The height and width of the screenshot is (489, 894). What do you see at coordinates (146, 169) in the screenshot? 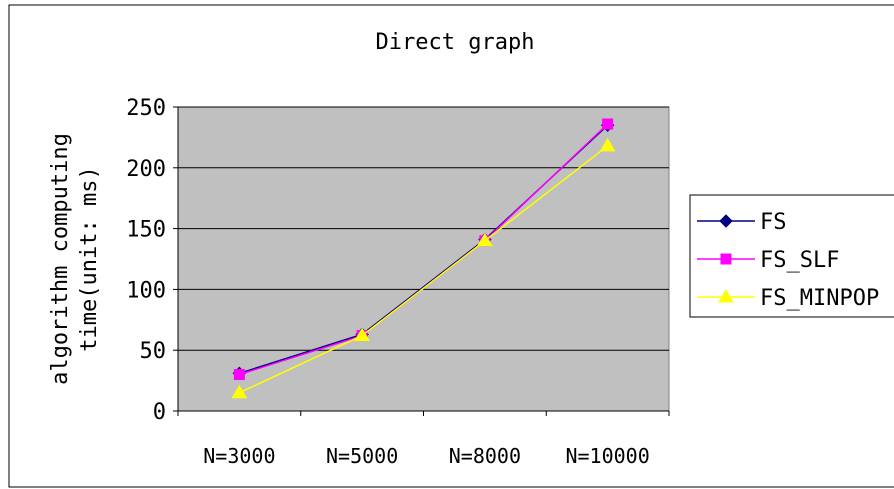
I see `y-tick-label: 200` at bounding box center [146, 169].